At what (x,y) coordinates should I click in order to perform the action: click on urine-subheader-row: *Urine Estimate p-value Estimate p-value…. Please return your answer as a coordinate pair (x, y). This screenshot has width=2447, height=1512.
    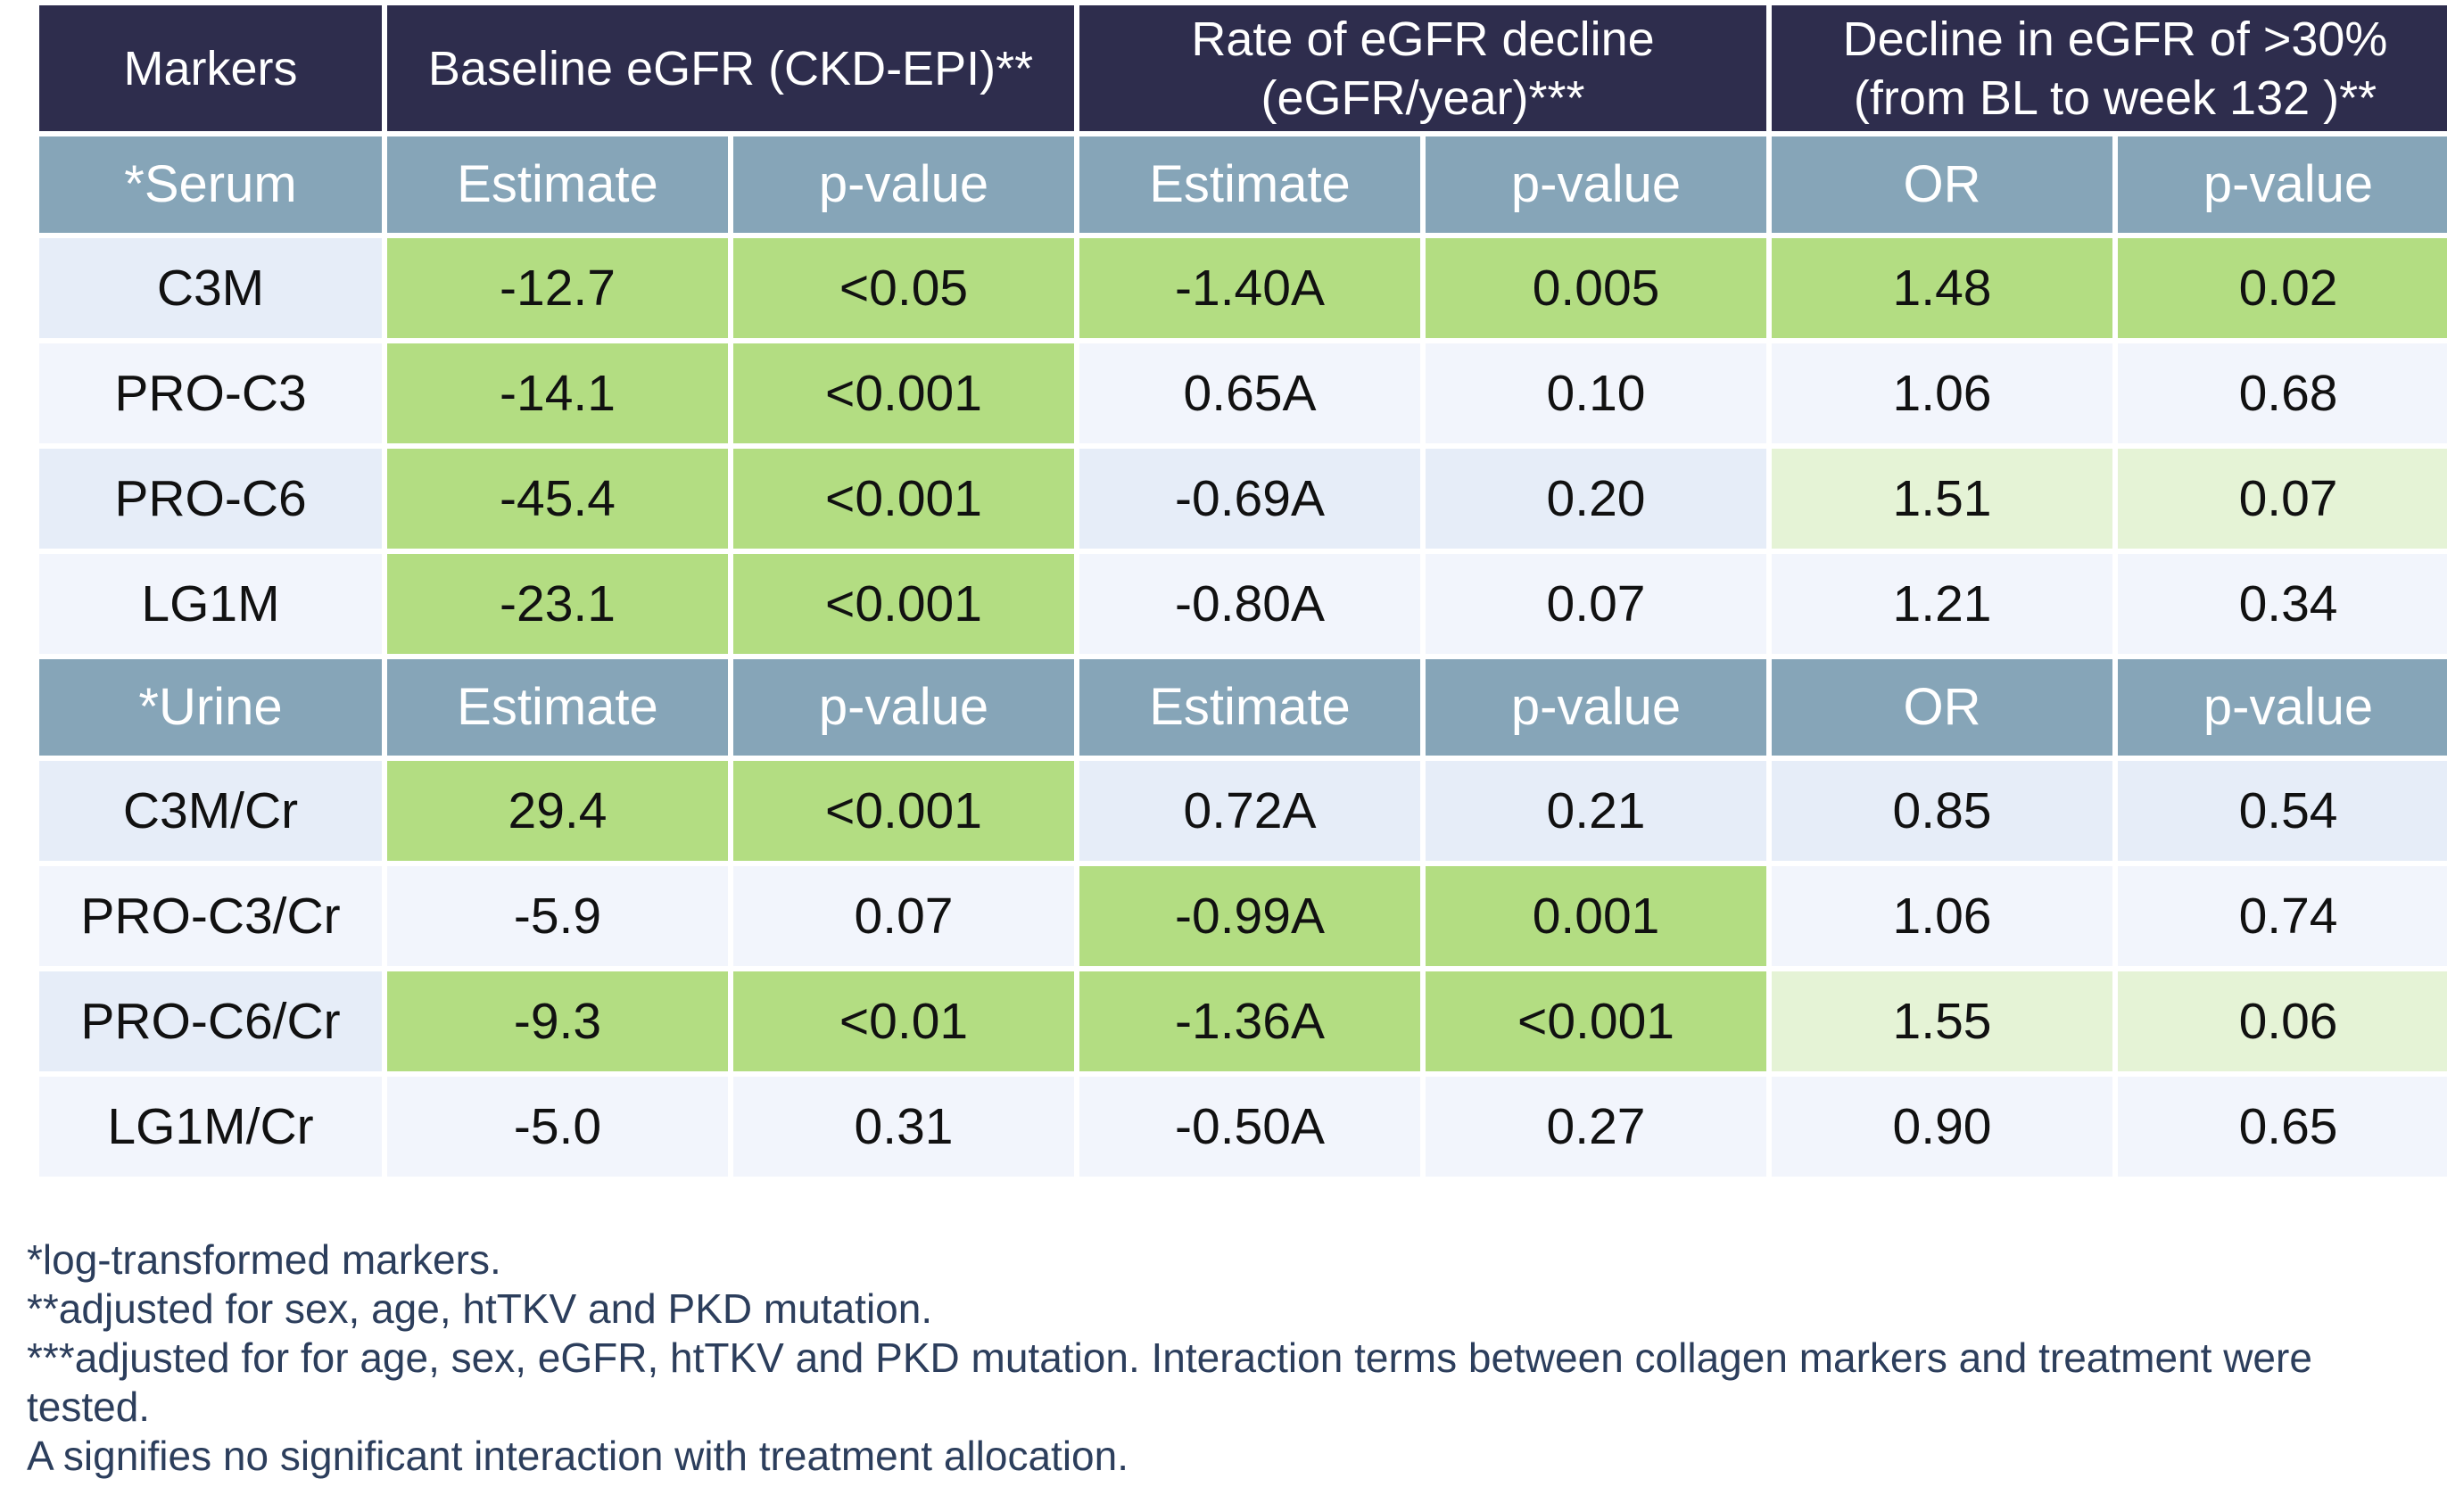
    Looking at the image, I should click on (1243, 707).